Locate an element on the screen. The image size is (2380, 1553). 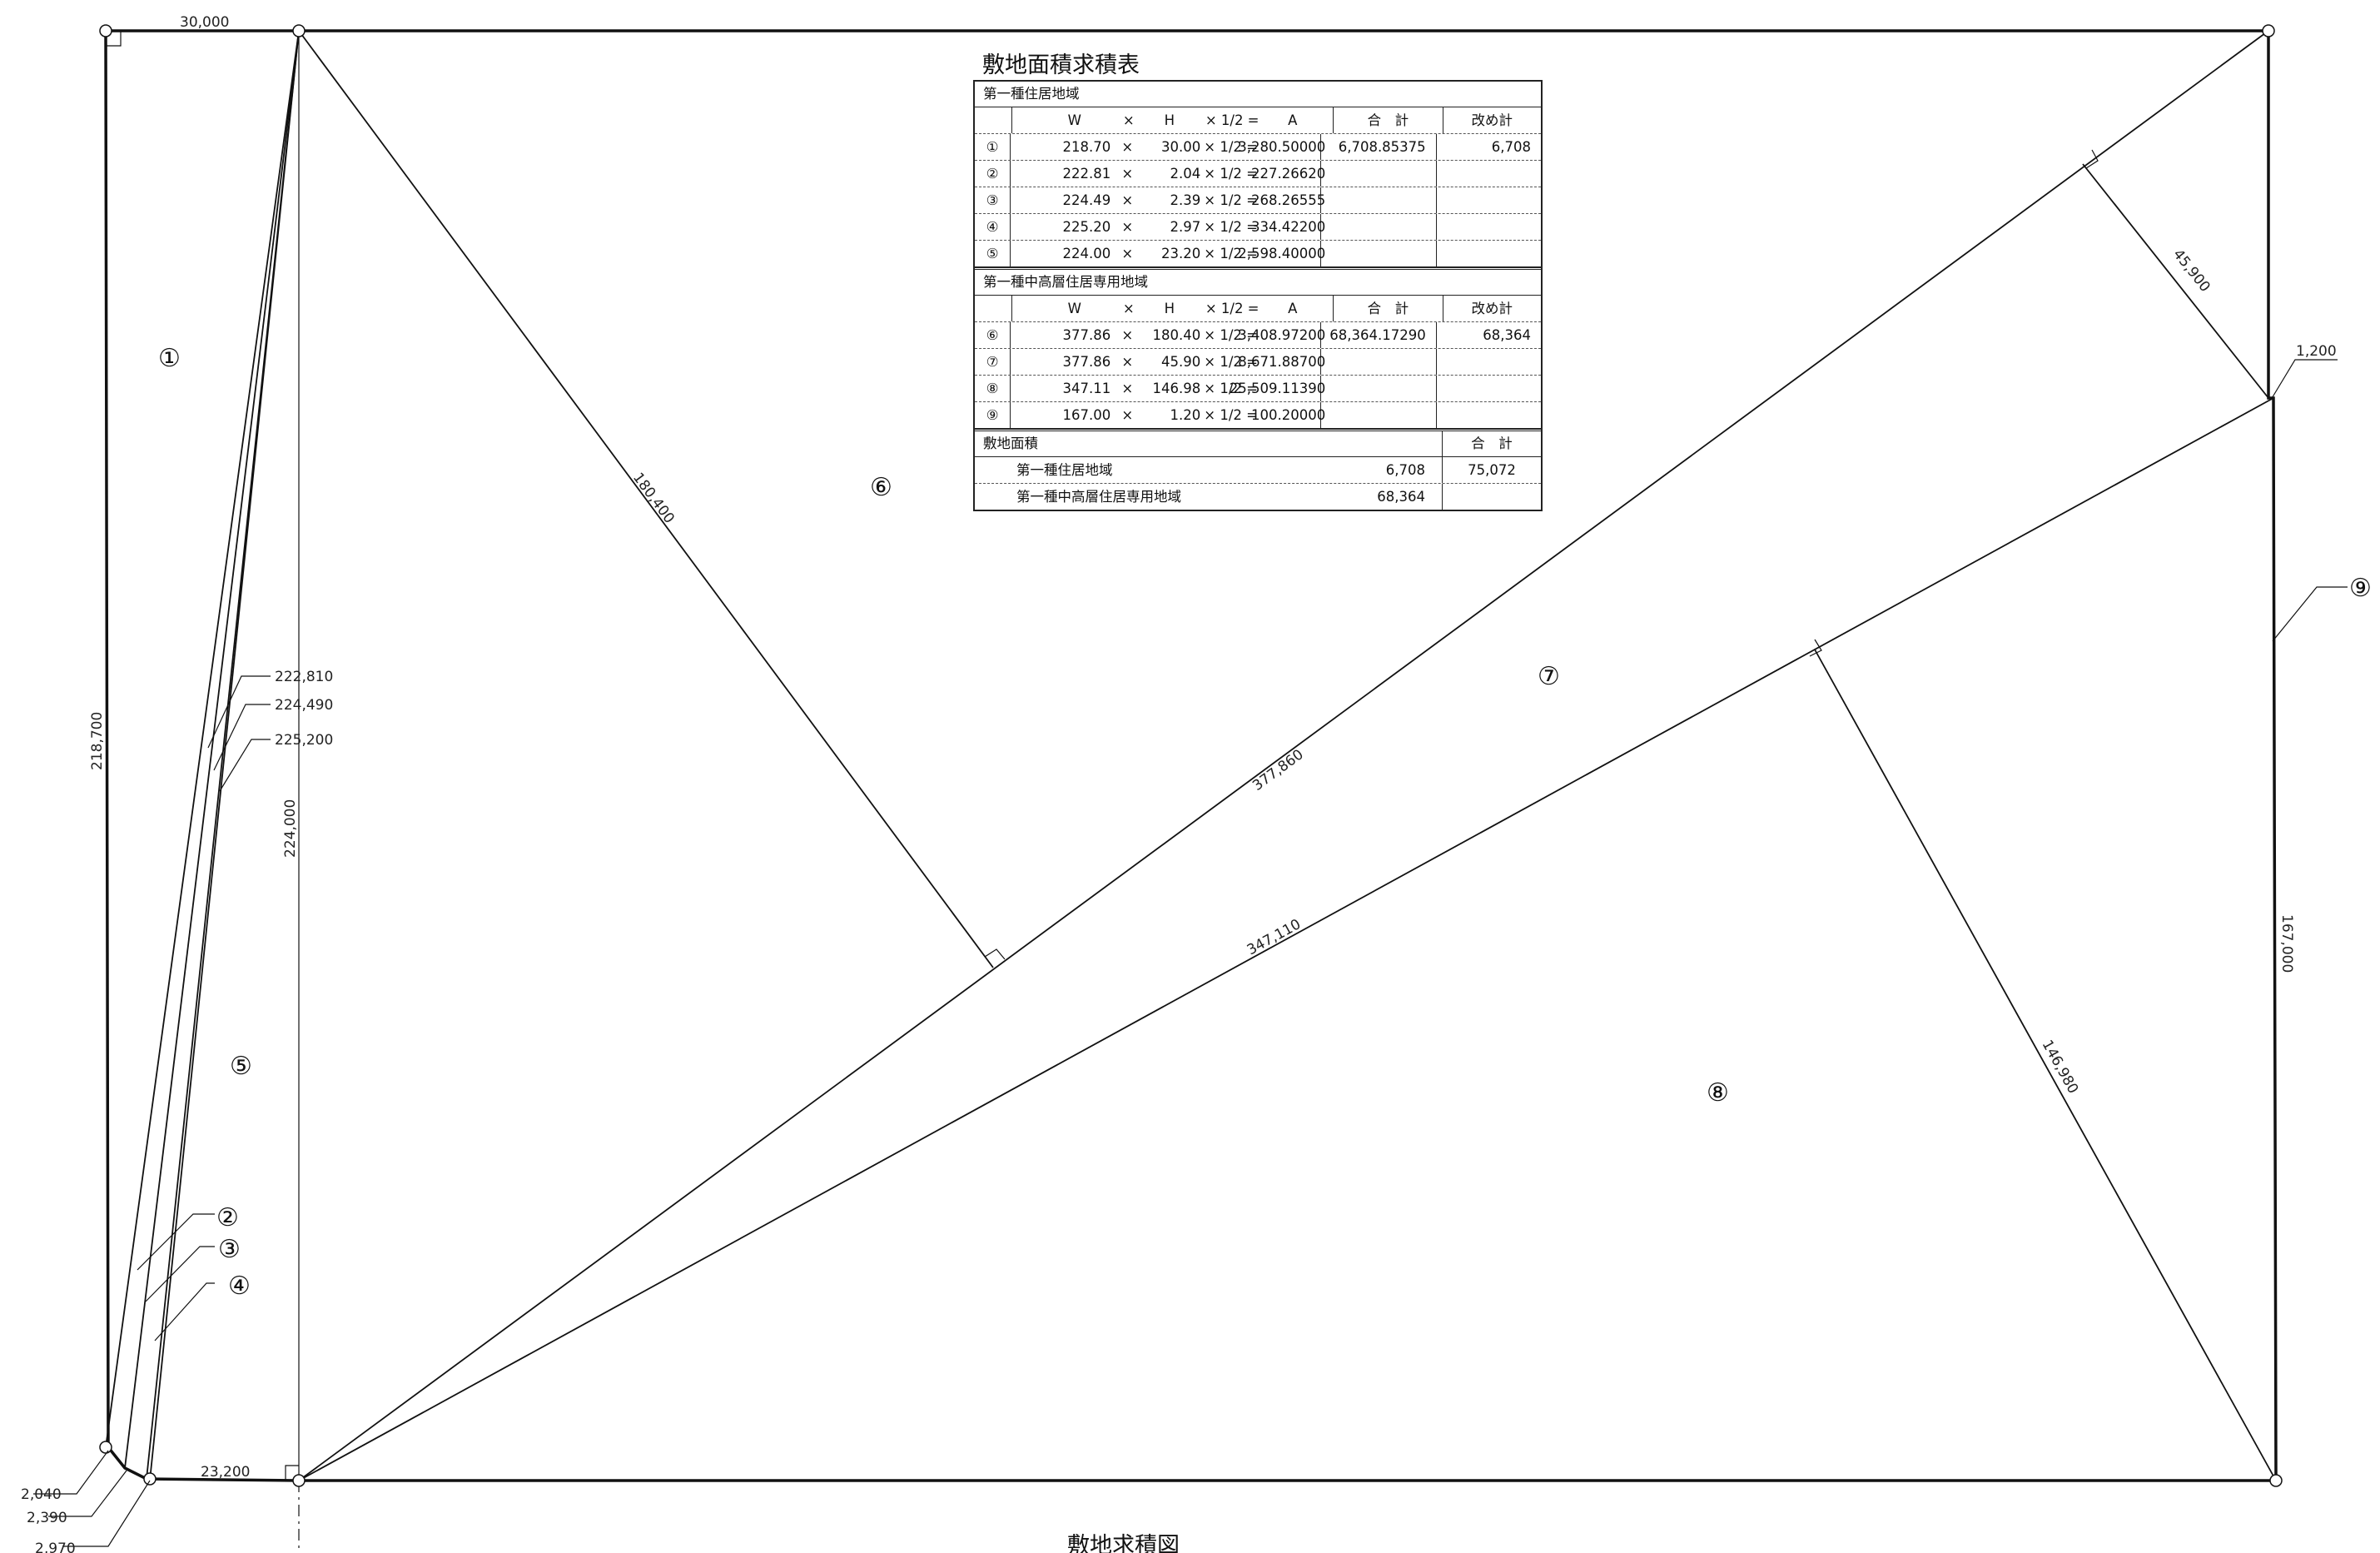
row-number: ② is located at coordinates (993, 174).